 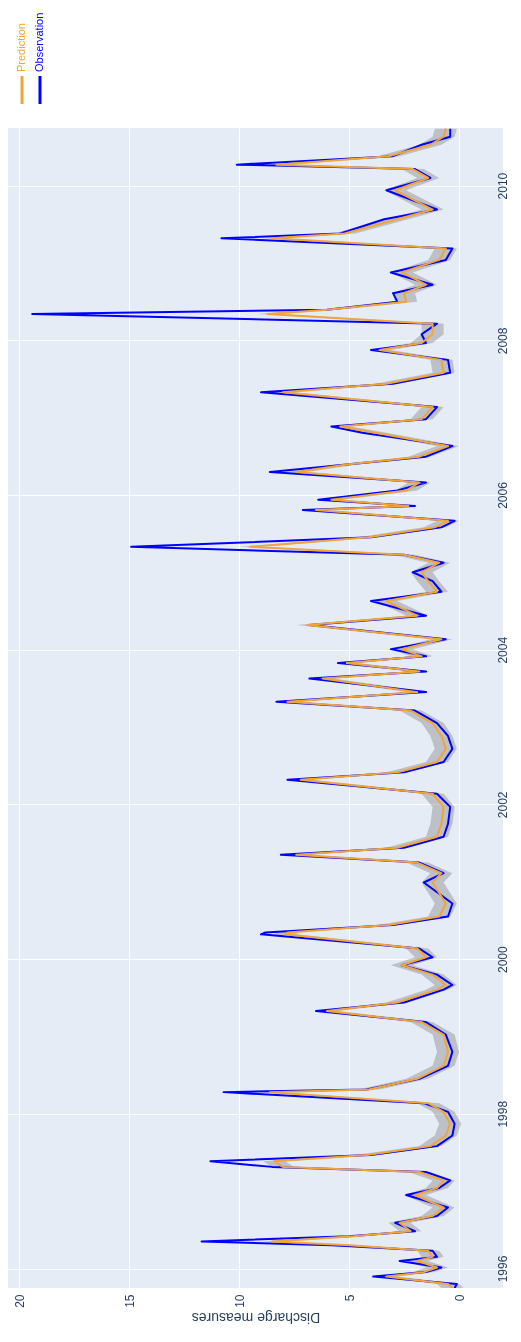 I want to click on y-tick-label: 2004, so click(x=502, y=650).